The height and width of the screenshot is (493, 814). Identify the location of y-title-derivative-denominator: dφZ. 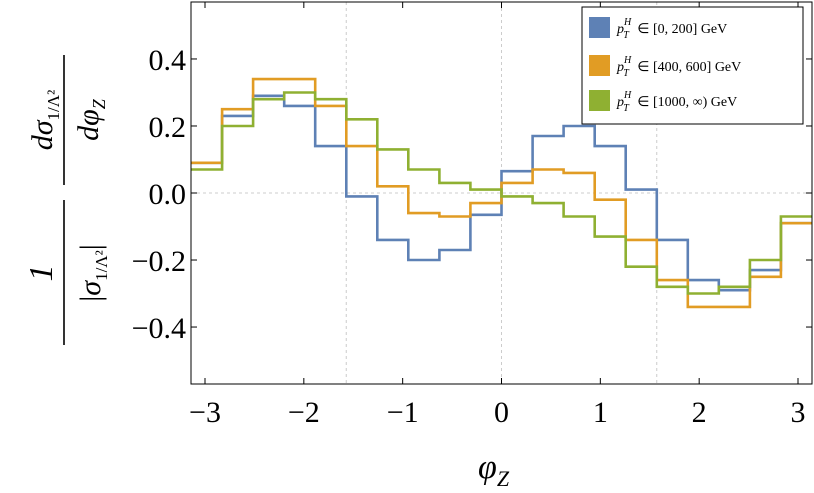
(90, 119).